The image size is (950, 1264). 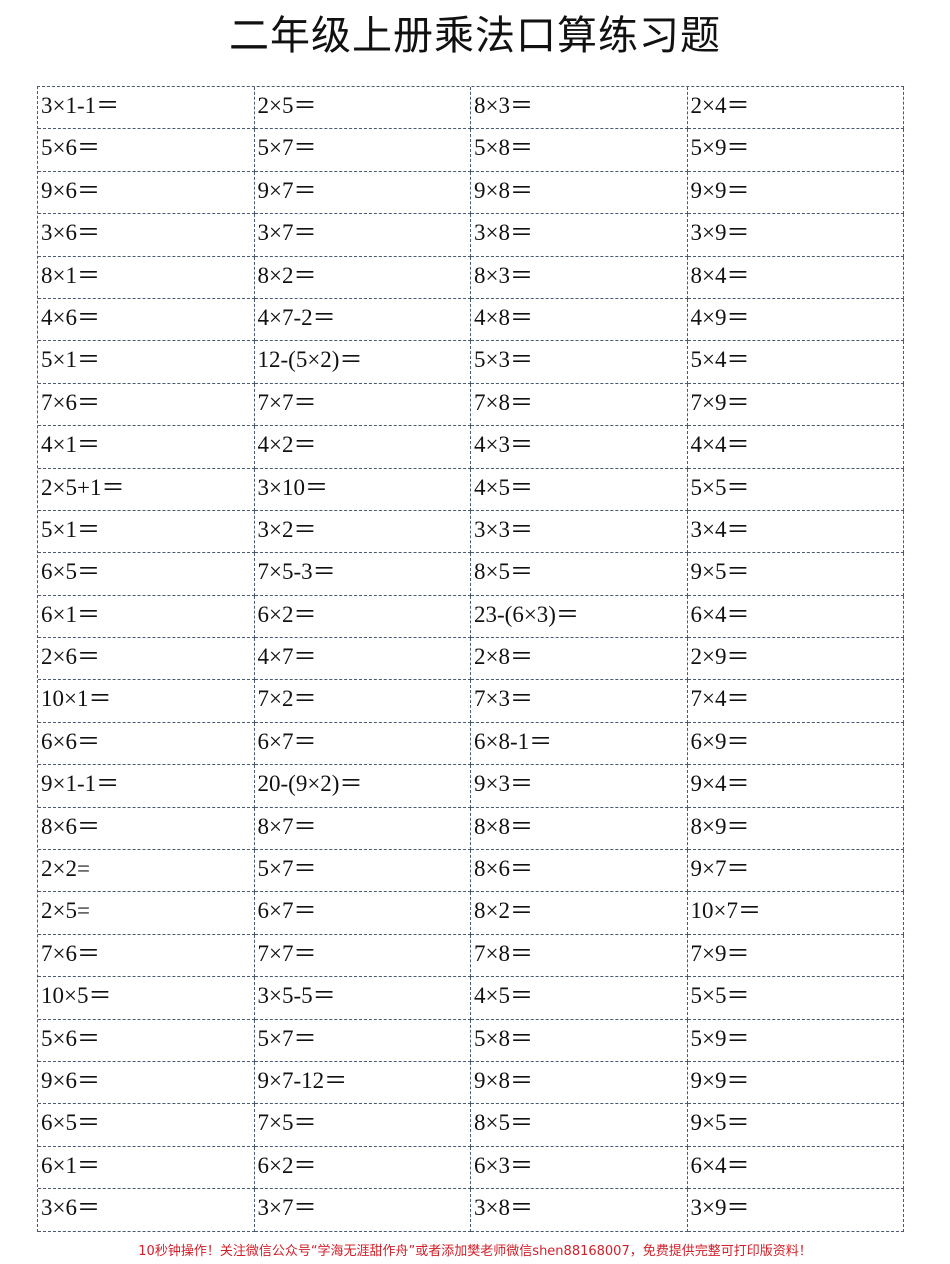 What do you see at coordinates (362, 786) in the screenshot?
I see `exercise-cell: 20-(9×2)＝` at bounding box center [362, 786].